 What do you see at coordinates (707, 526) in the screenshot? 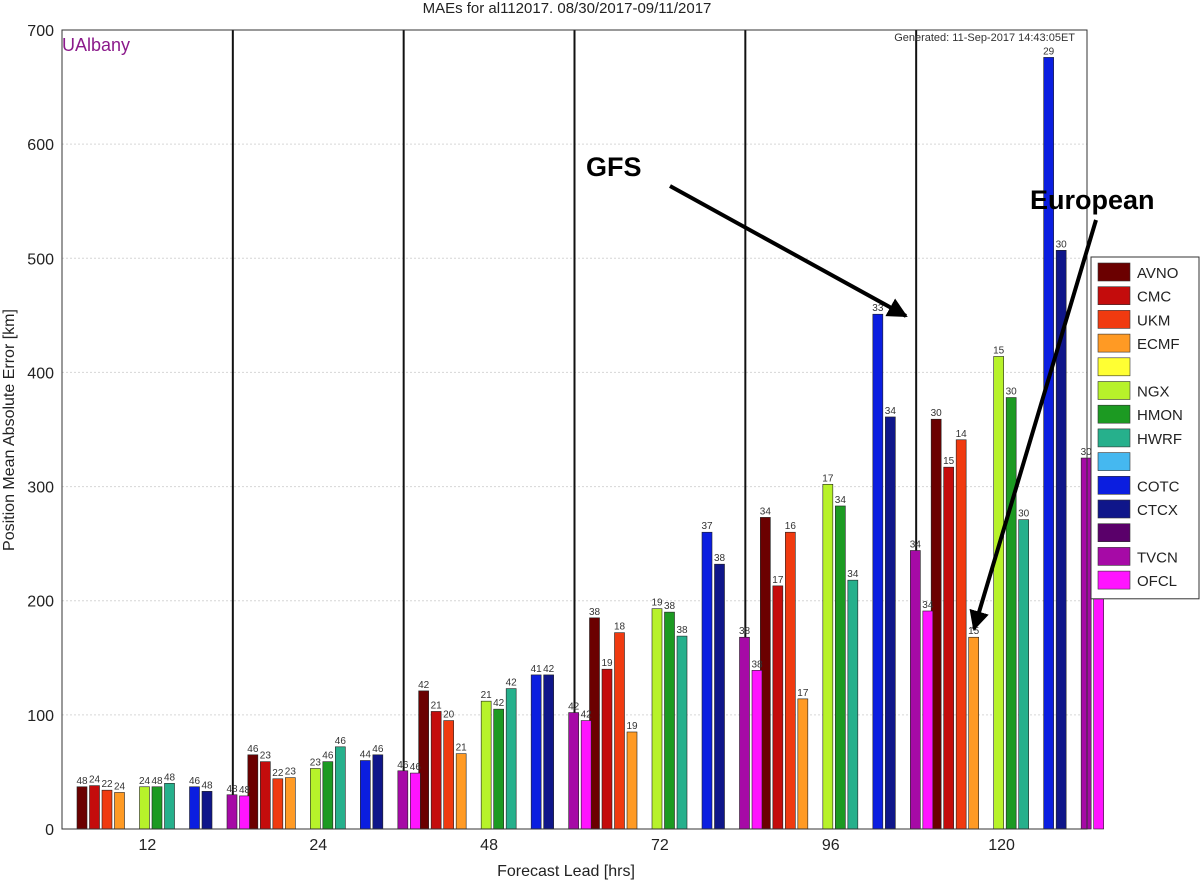
I see `count-label: 37` at bounding box center [707, 526].